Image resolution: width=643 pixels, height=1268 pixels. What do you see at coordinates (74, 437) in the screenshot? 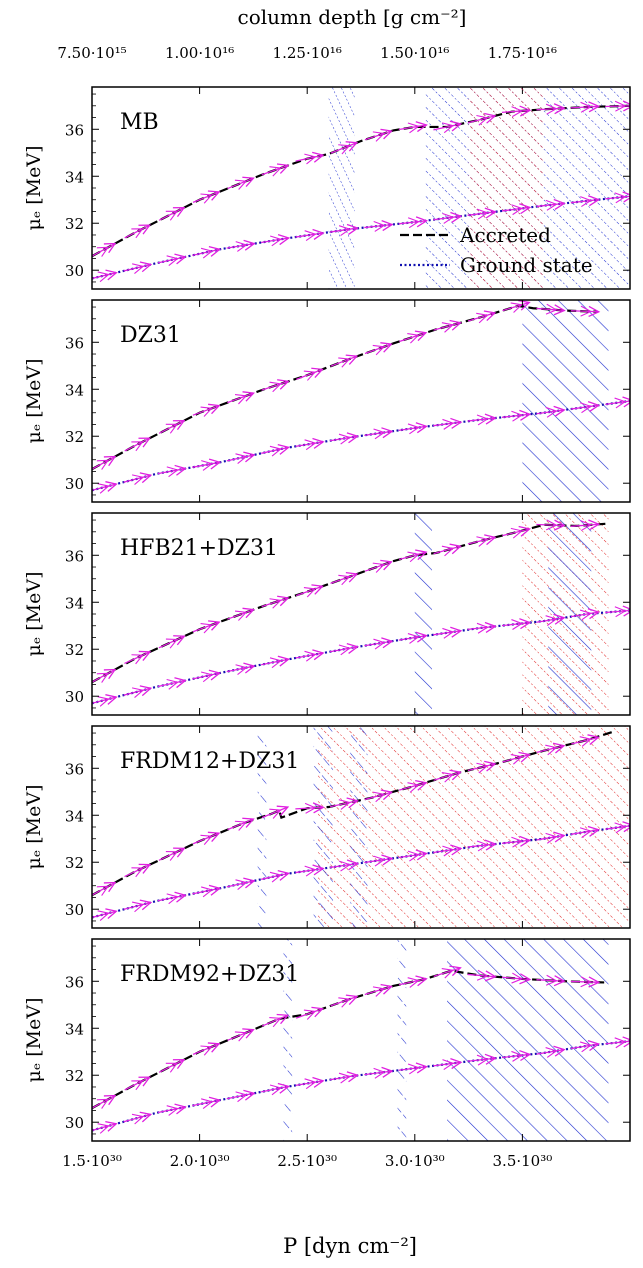
I see `y-tick-label: 32` at bounding box center [74, 437].